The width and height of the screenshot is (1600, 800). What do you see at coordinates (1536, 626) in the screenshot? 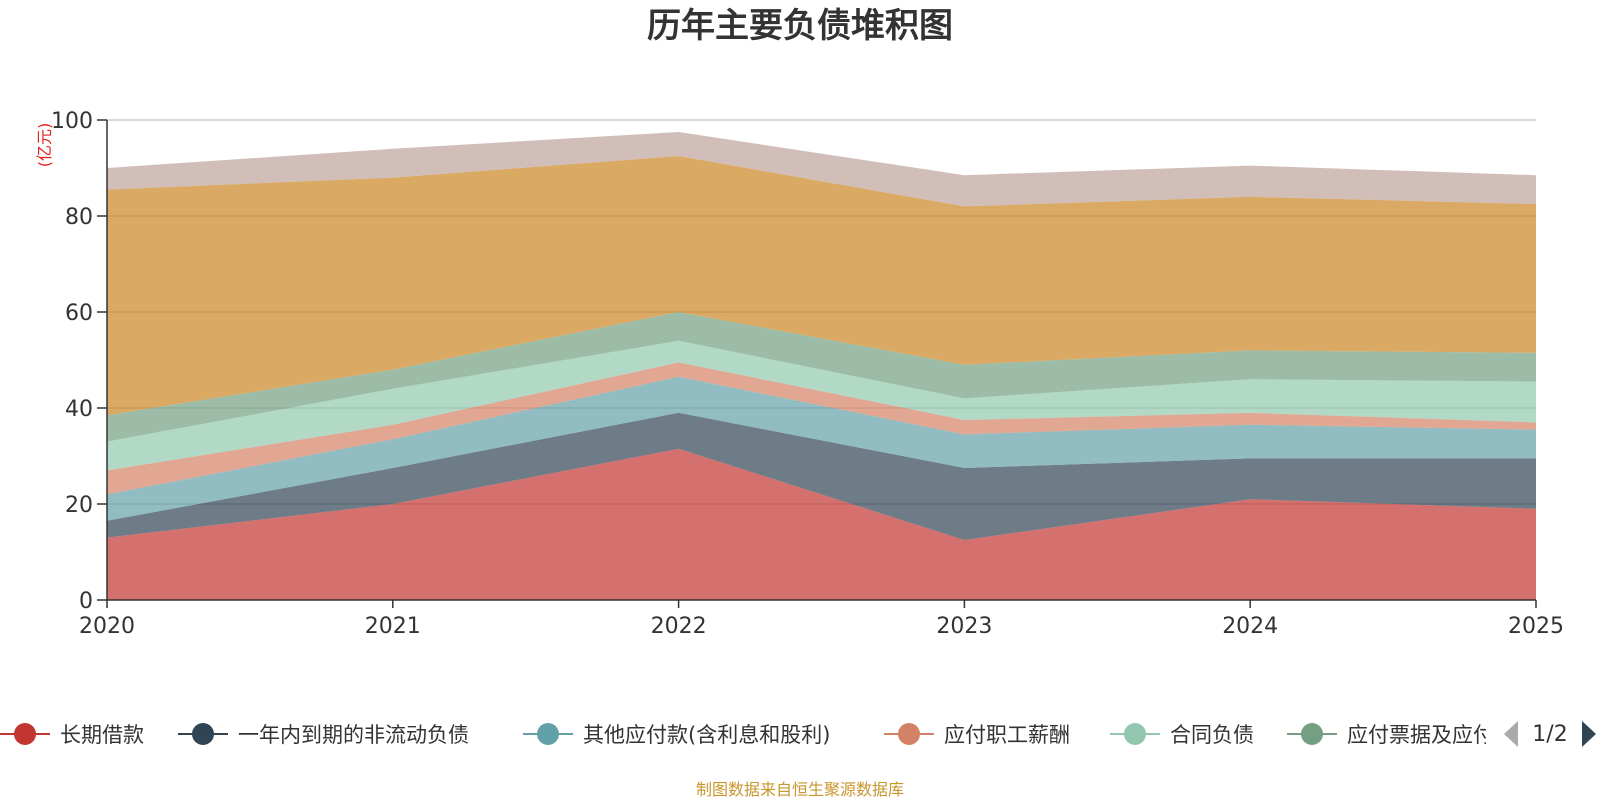
I see `x-tick-label-5: 2025` at bounding box center [1536, 626].